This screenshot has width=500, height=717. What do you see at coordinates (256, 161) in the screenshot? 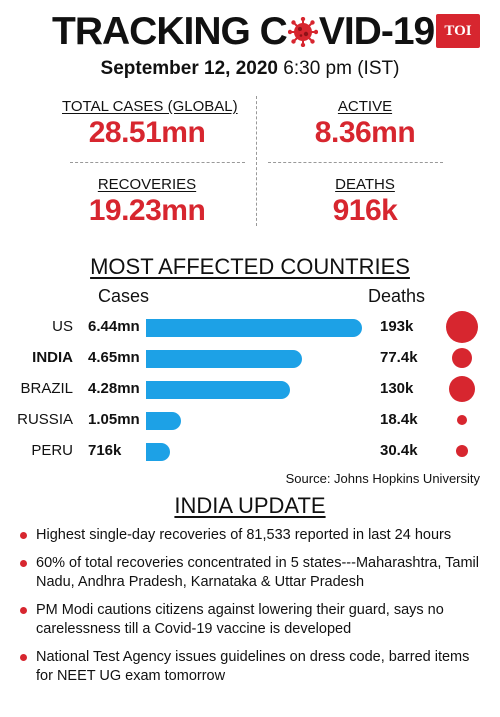
I see `divider-vertical` at bounding box center [256, 161].